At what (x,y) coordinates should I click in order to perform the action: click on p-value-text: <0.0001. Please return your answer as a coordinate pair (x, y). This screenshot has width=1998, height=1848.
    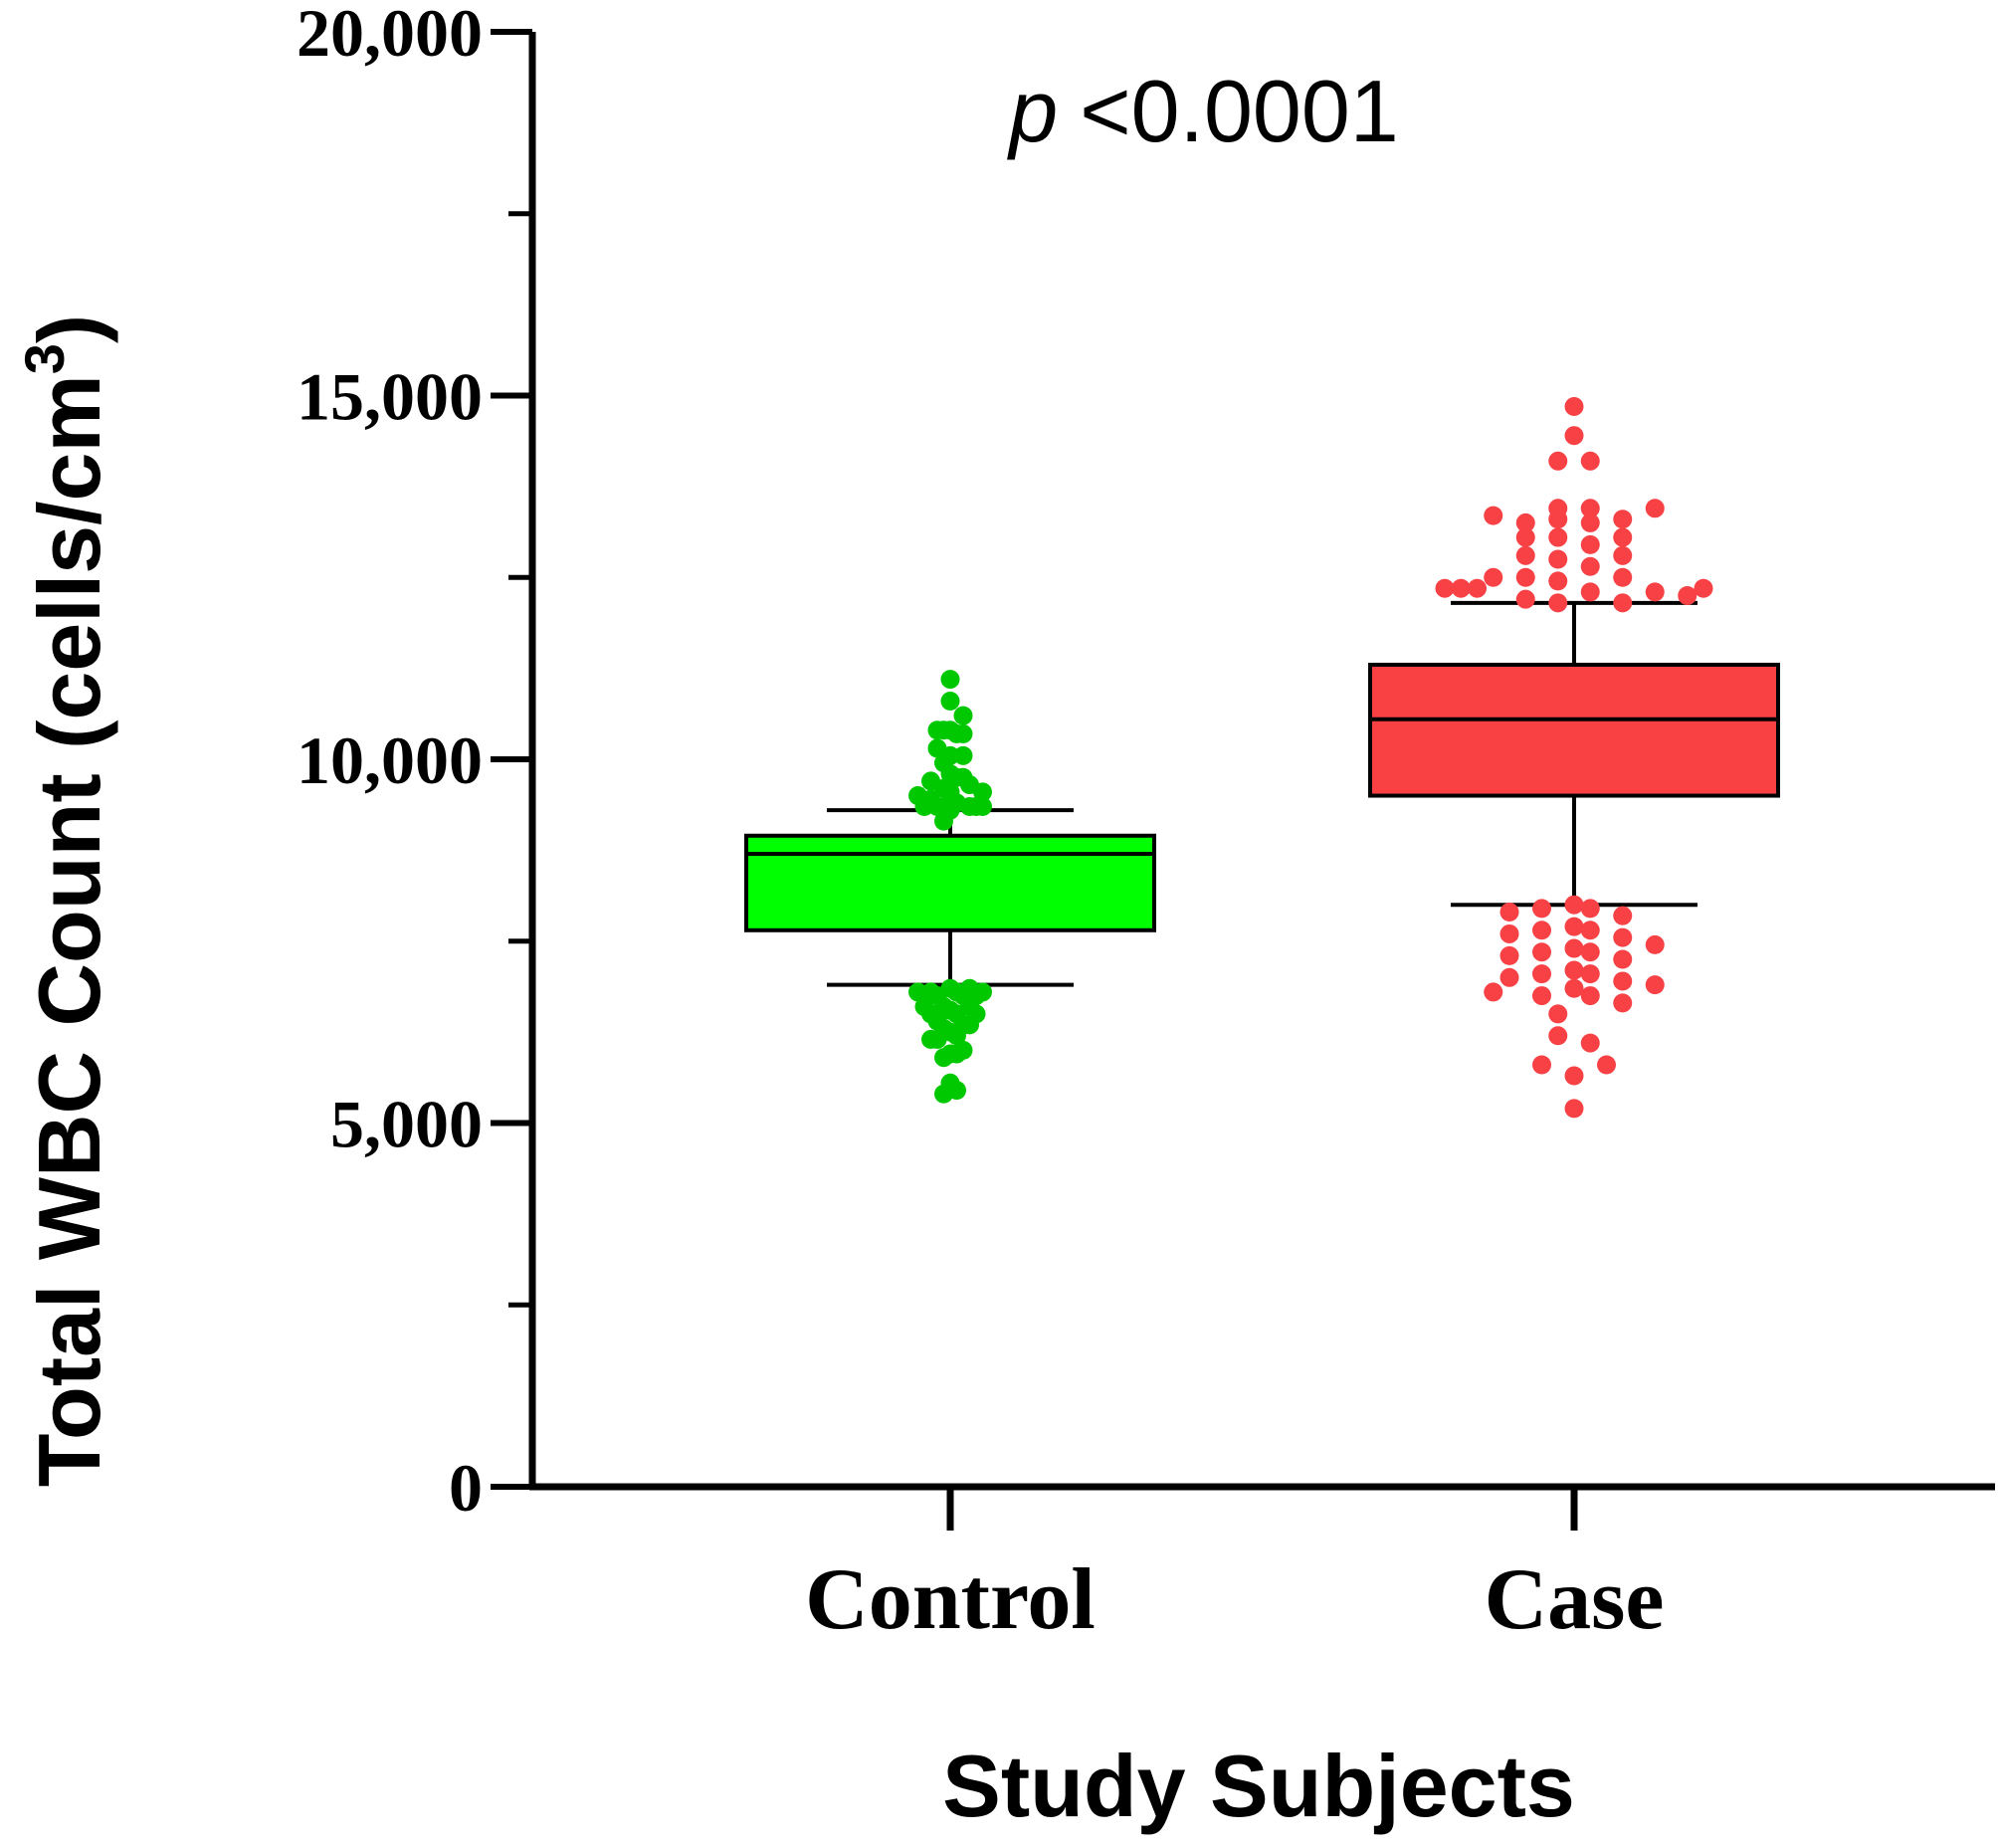
    Looking at the image, I should click on (1239, 111).